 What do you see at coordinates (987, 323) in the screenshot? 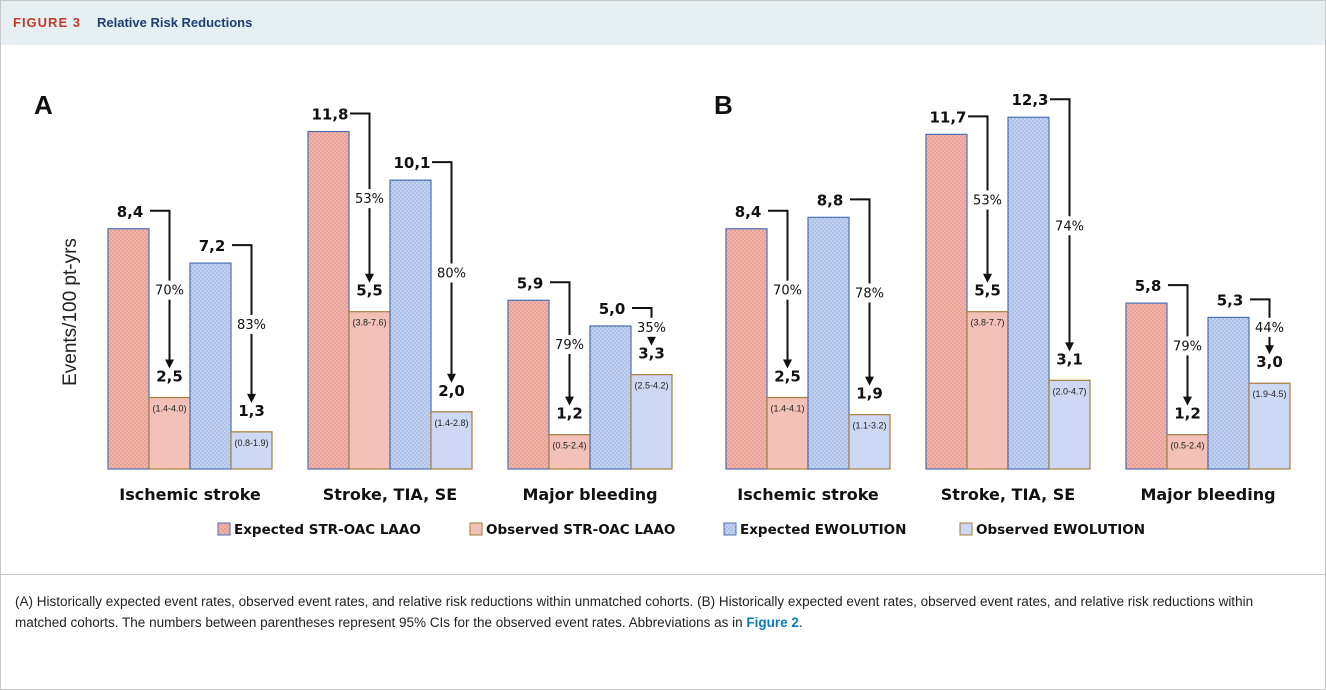
I see `ci-label: (3.8-7.7)` at bounding box center [987, 323].